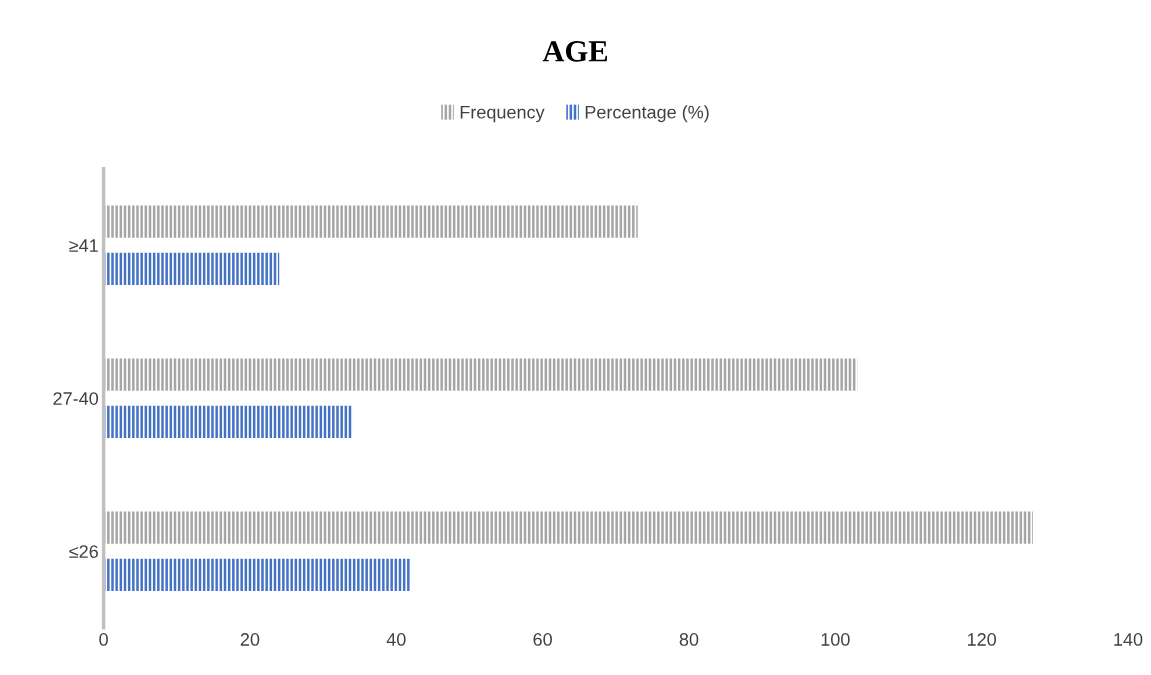 Image resolution: width=1151 pixels, height=675 pixels. What do you see at coordinates (575, 51) in the screenshot?
I see `chart-title: AGE` at bounding box center [575, 51].